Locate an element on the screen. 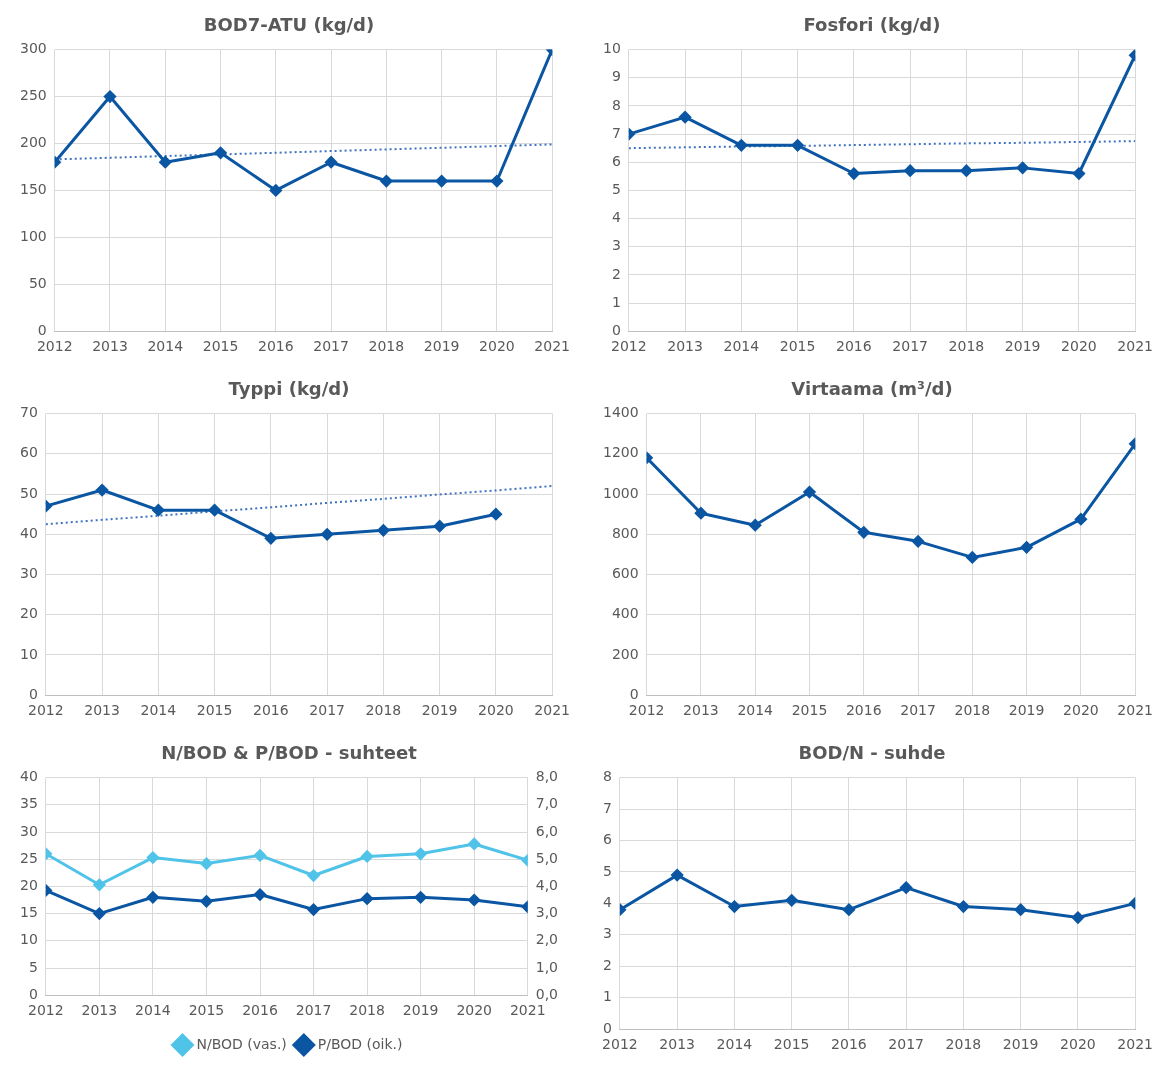  y2-tick-label: 3,0 is located at coordinates (546, 912).